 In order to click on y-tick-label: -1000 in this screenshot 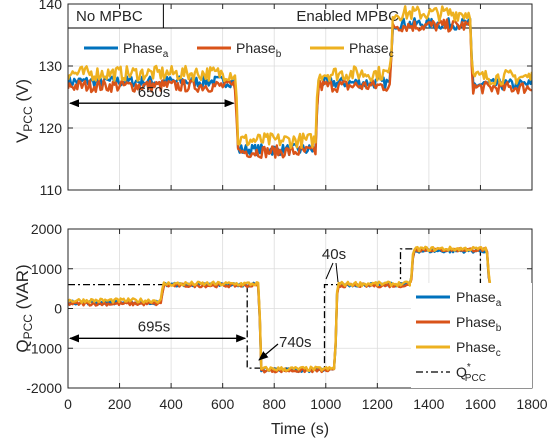, I will do `click(44, 348)`.